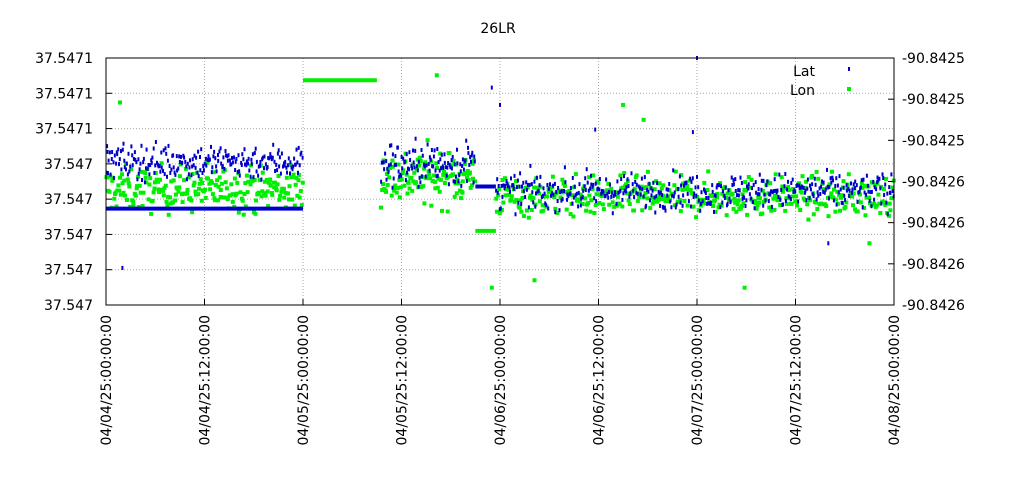 This screenshot has width=1024, height=500. I want to click on x-tick-label: 04/06/25:00:00:00, so click(501, 380).